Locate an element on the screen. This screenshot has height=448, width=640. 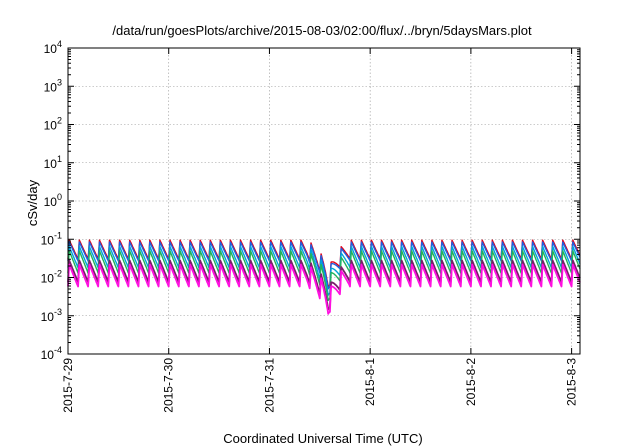
x-axis-label: Coordinated Universal Time (UTC) is located at coordinates (322, 438).